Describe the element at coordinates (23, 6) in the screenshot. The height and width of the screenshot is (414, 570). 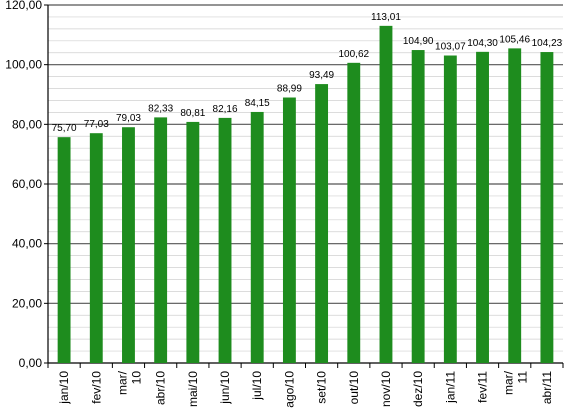
I see `y-tick-label: 120,00` at that location.